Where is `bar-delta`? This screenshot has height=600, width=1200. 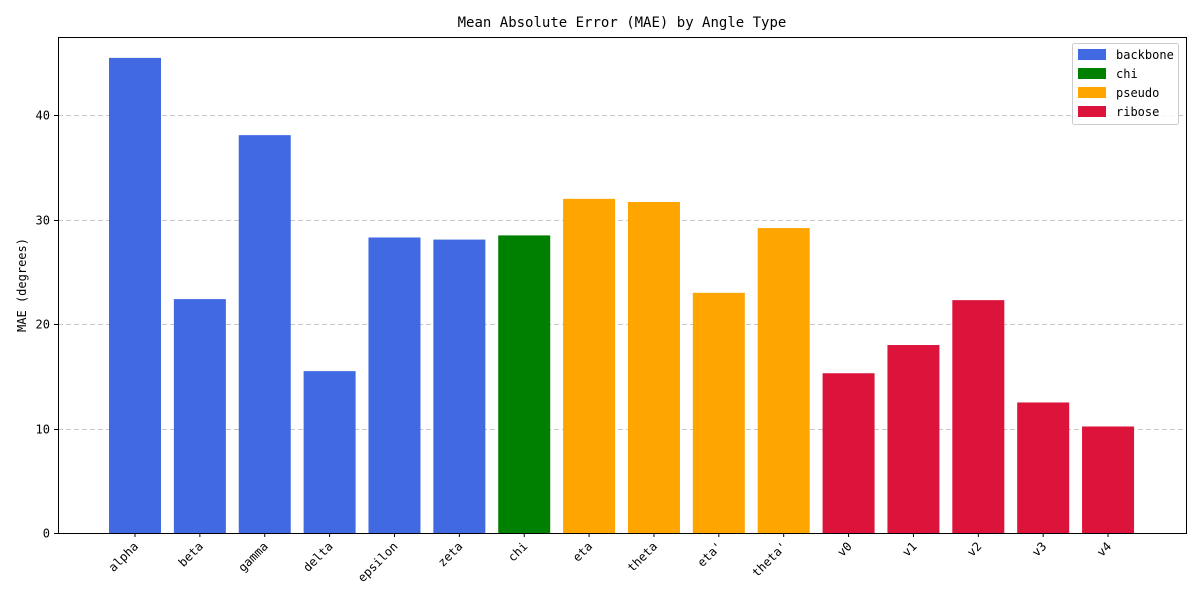 bar-delta is located at coordinates (329, 452).